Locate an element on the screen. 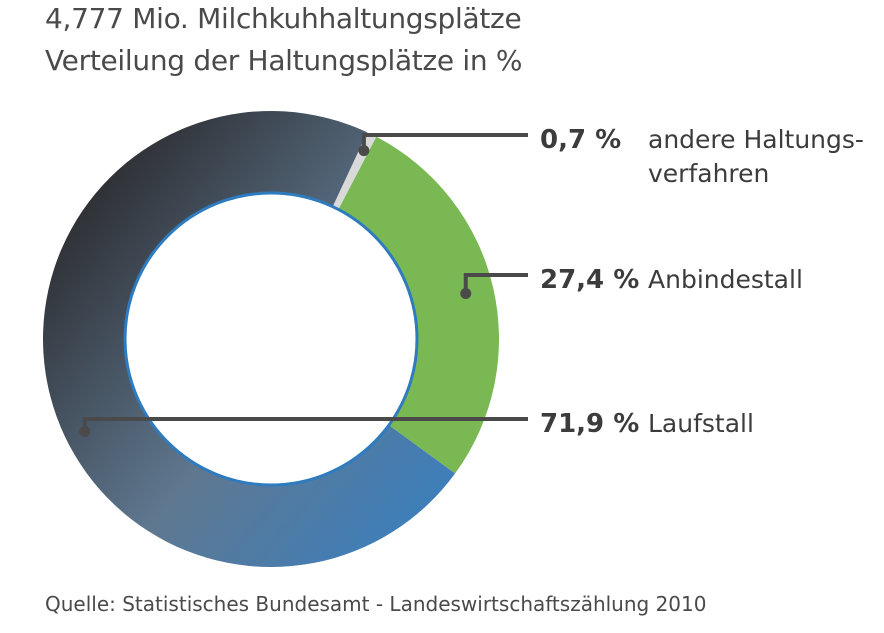 The image size is (884, 633). chart-subtitle: Verteilung der Haltungsplätze in % is located at coordinates (284, 60).